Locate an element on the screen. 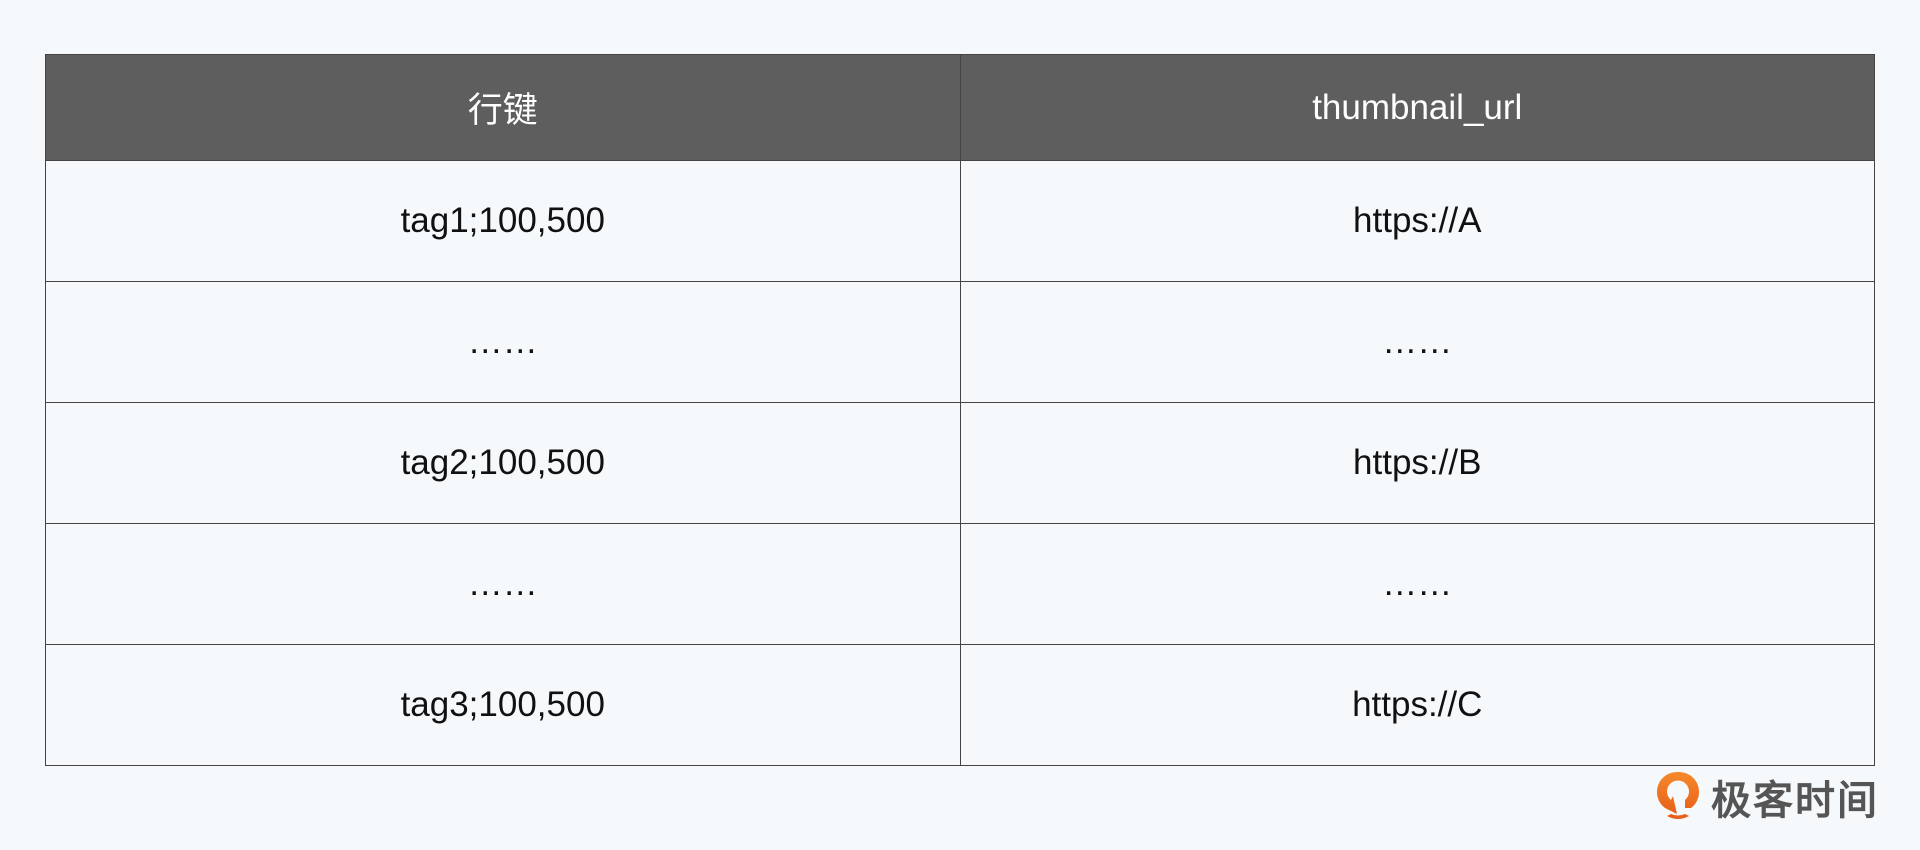 The width and height of the screenshot is (1920, 850). table-header-row: 行键 thumbnail_url is located at coordinates (960, 107).